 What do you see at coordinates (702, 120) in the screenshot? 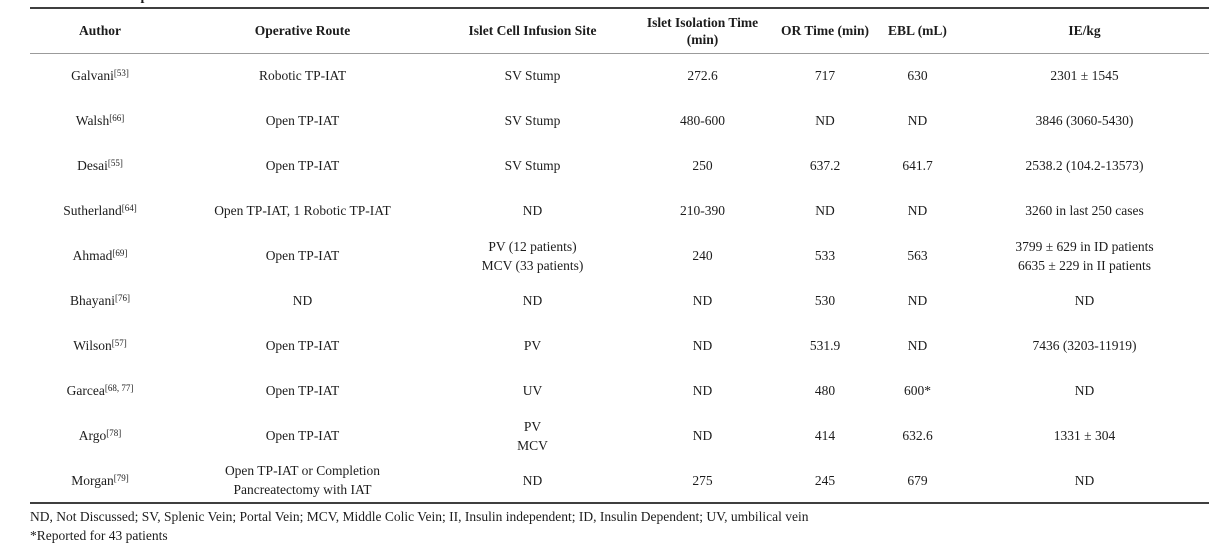
I see `isolation-cell: 480-600` at bounding box center [702, 120].